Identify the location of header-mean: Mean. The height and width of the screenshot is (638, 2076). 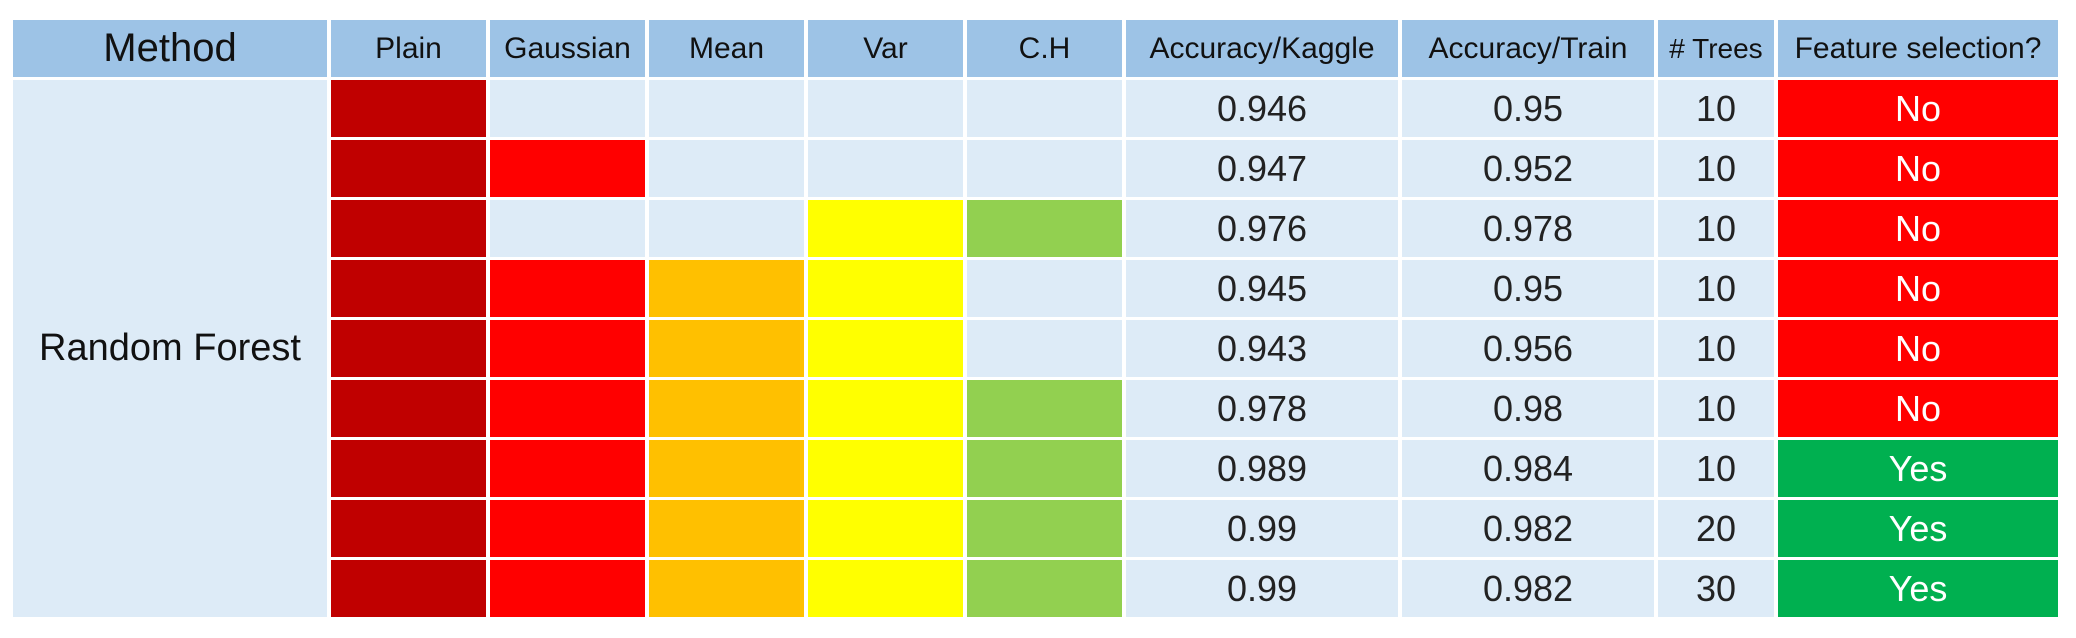
(726, 48).